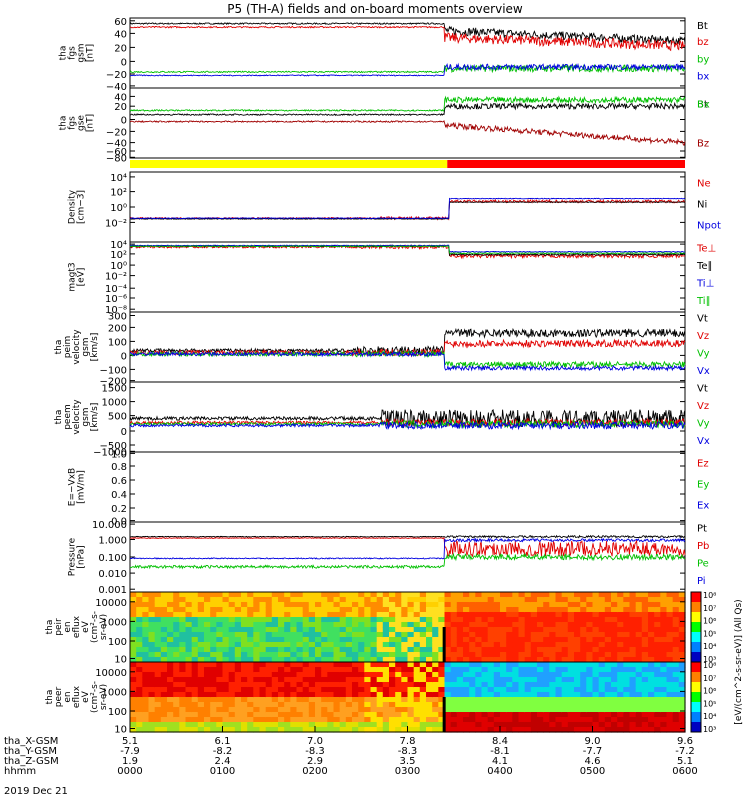 The width and height of the screenshot is (750, 800). I want to click on fgs_gsm-frame, so click(407, 53).